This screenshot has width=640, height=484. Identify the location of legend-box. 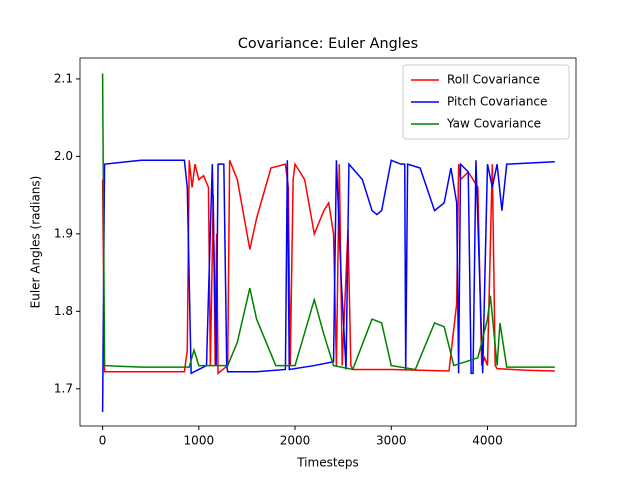
(486, 102).